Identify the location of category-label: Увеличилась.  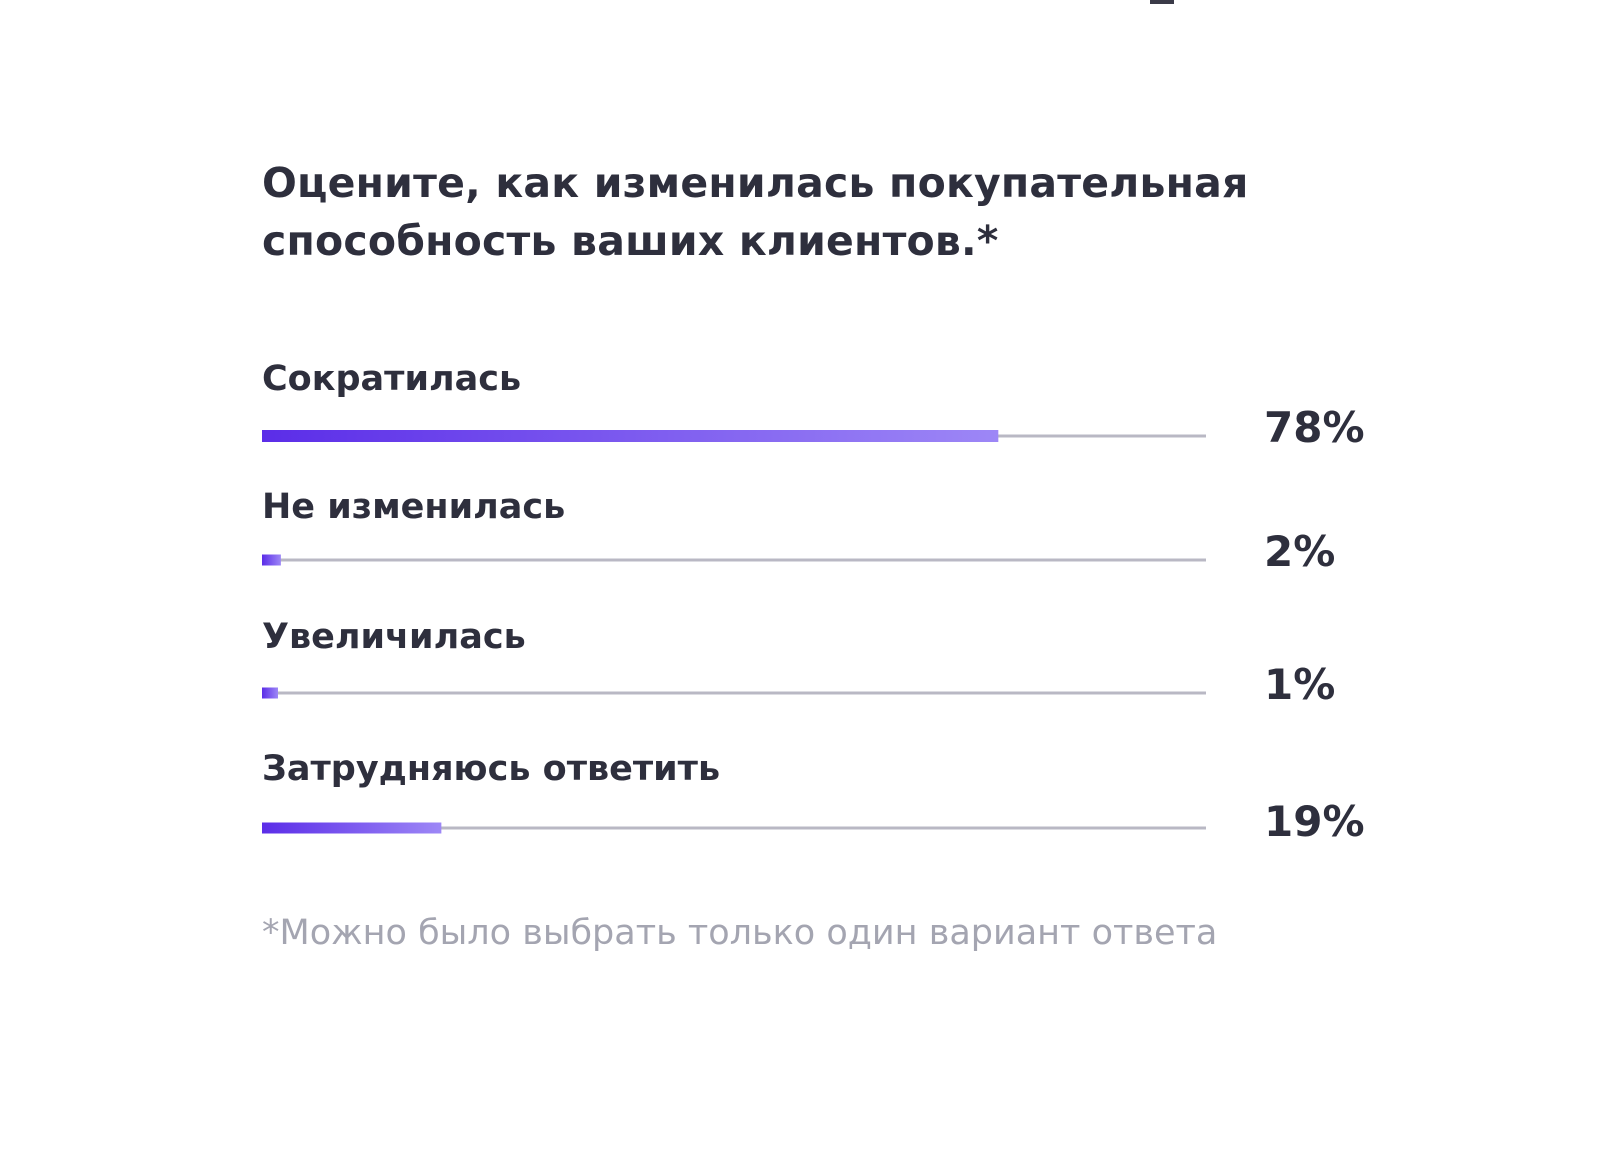
(394, 637).